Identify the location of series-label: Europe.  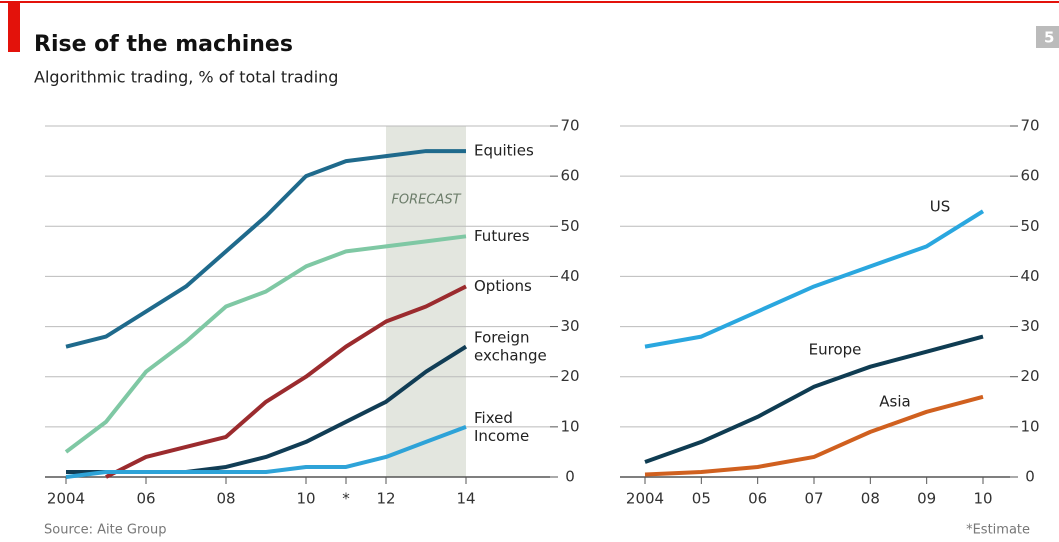
(835, 350).